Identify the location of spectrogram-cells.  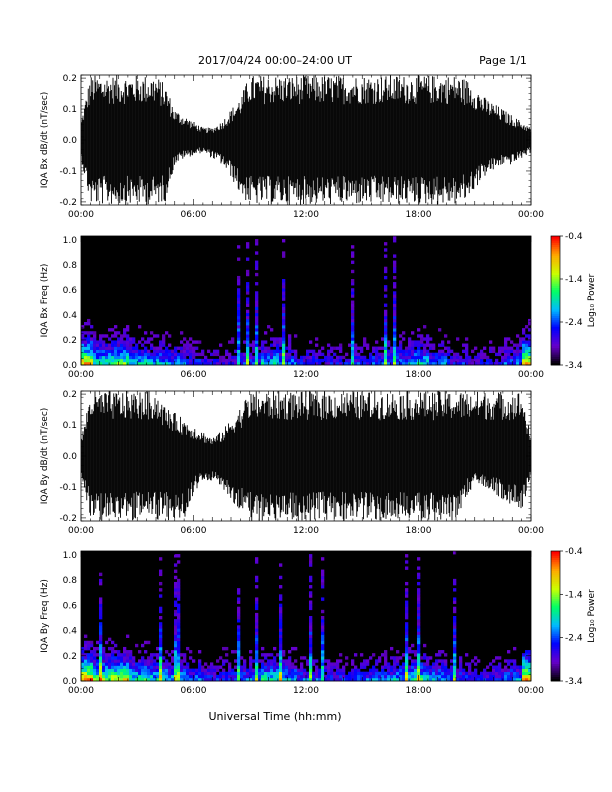
(306, 616).